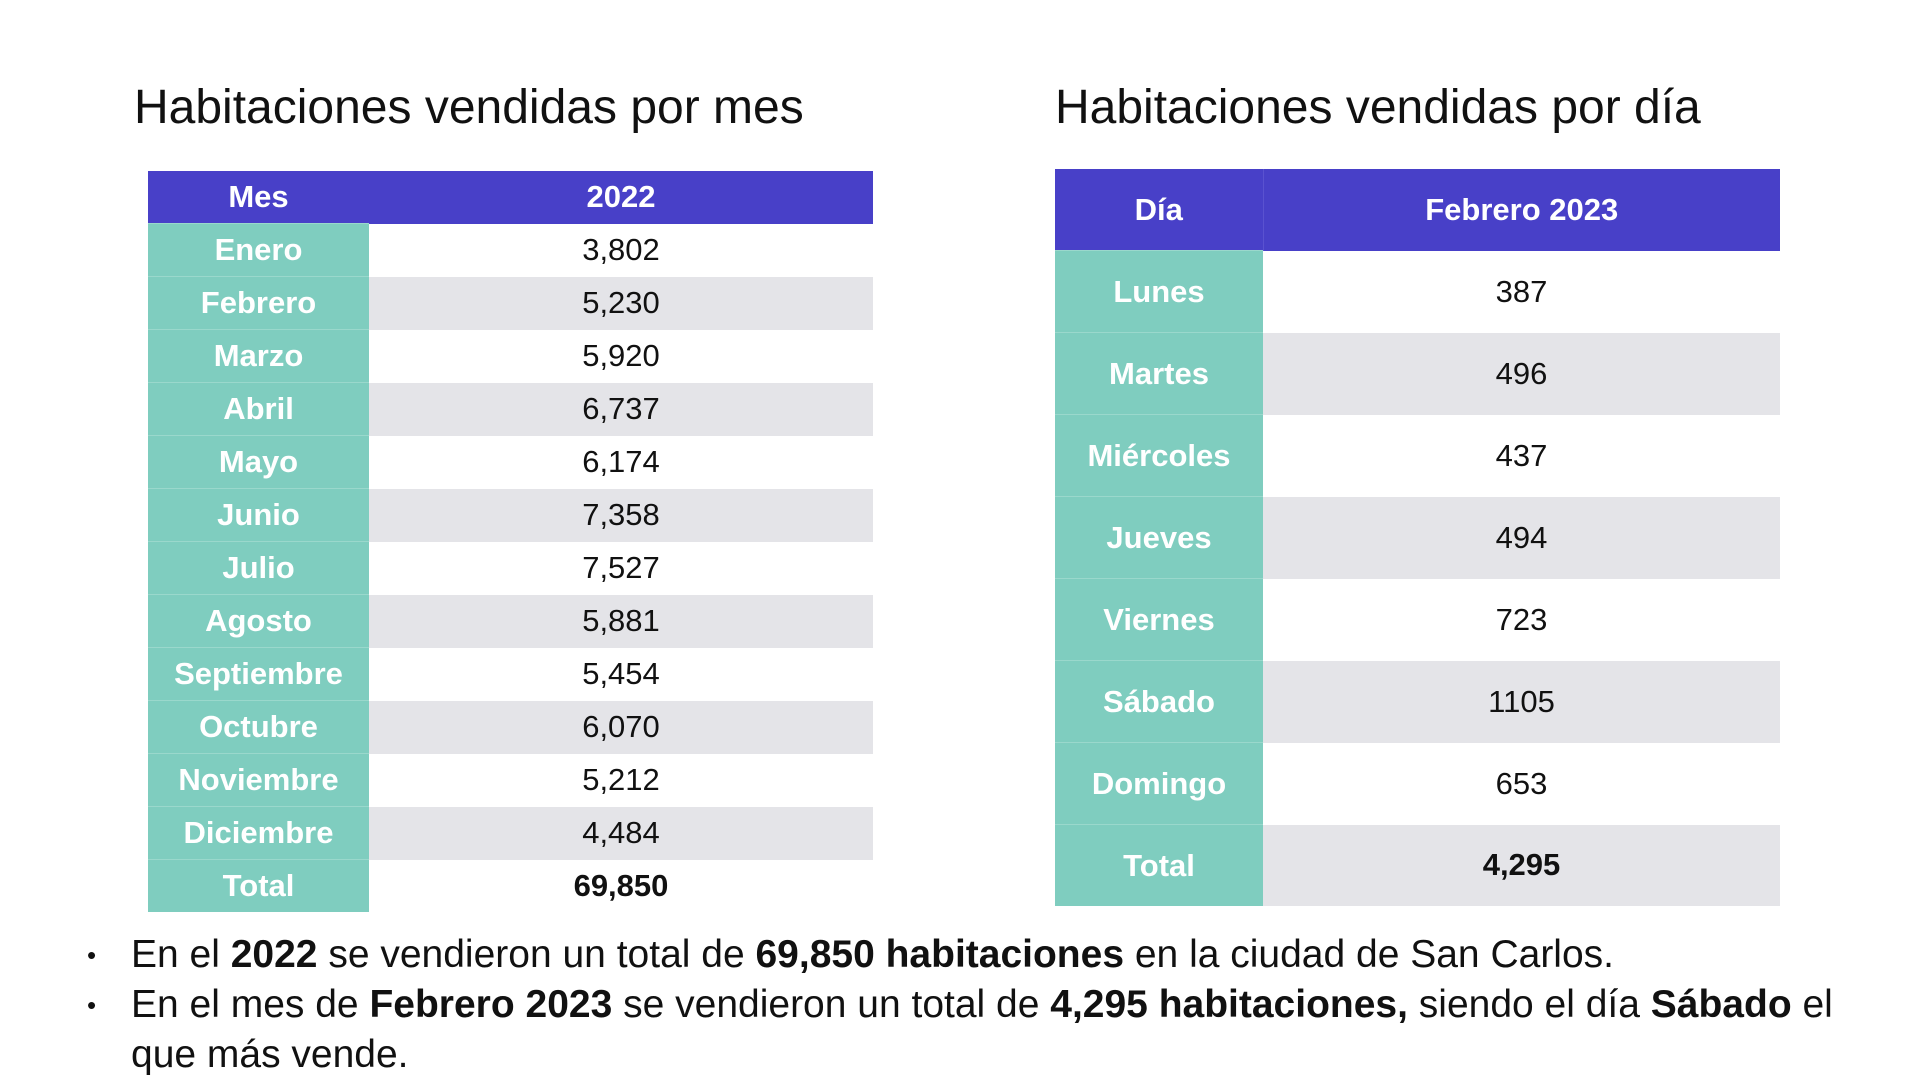  I want to click on row-value: 494, so click(1521, 537).